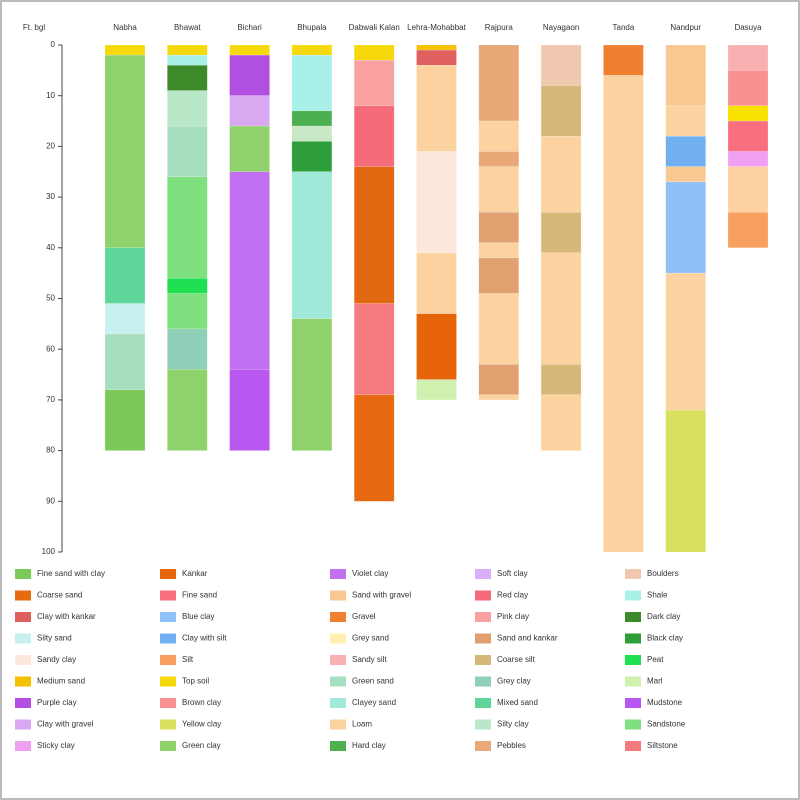 The image size is (800, 800). What do you see at coordinates (663, 616) in the screenshot?
I see `legend-label: Dark clay` at bounding box center [663, 616].